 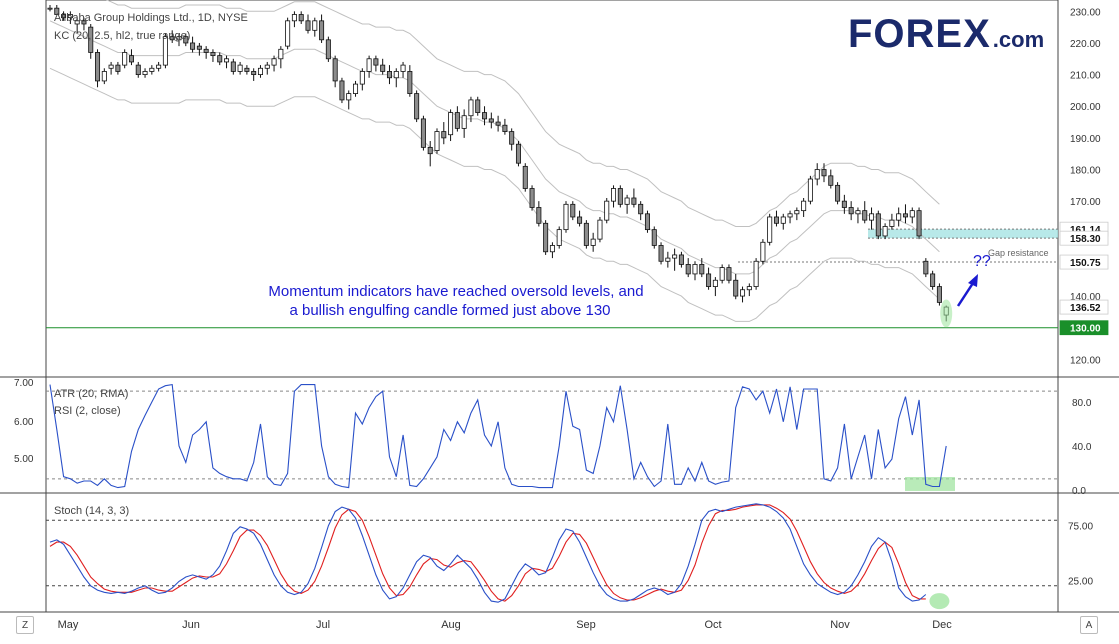 I want to click on month-tick-label: Sep, so click(x=586, y=625).